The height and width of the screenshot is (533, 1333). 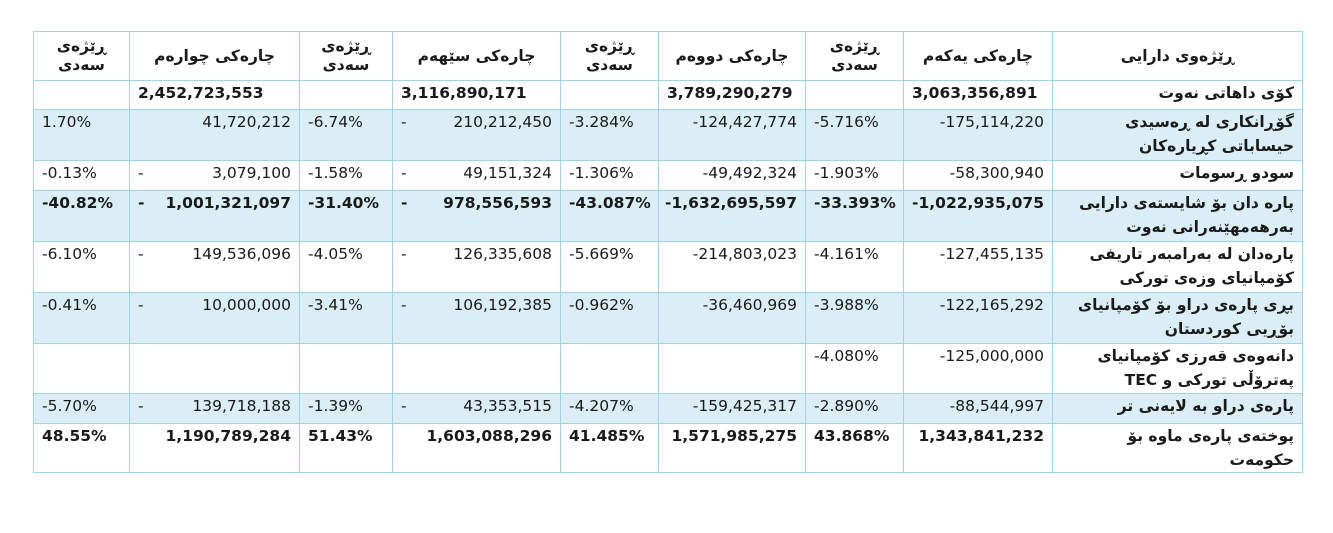 What do you see at coordinates (732, 448) in the screenshot?
I see `cell-q2: 1,571,985,275` at bounding box center [732, 448].